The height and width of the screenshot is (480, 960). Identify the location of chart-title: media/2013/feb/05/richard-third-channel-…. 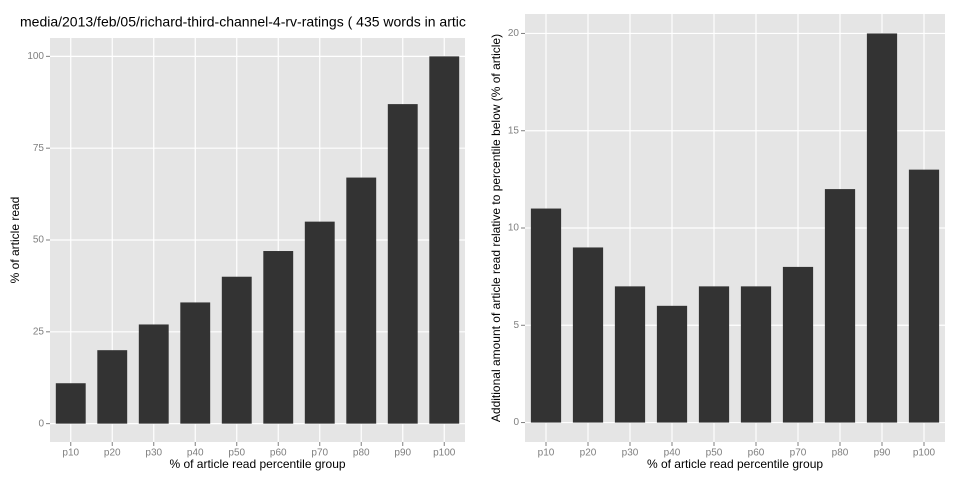
(243, 22).